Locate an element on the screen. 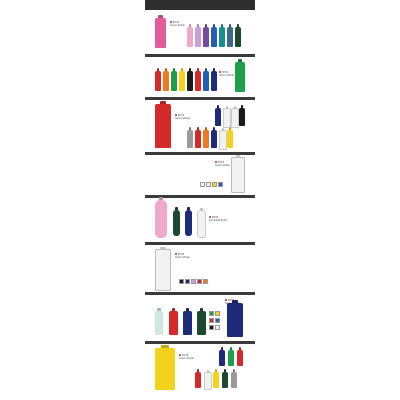 The width and height of the screenshot is (400, 400). top-bar is located at coordinates (200, 5).